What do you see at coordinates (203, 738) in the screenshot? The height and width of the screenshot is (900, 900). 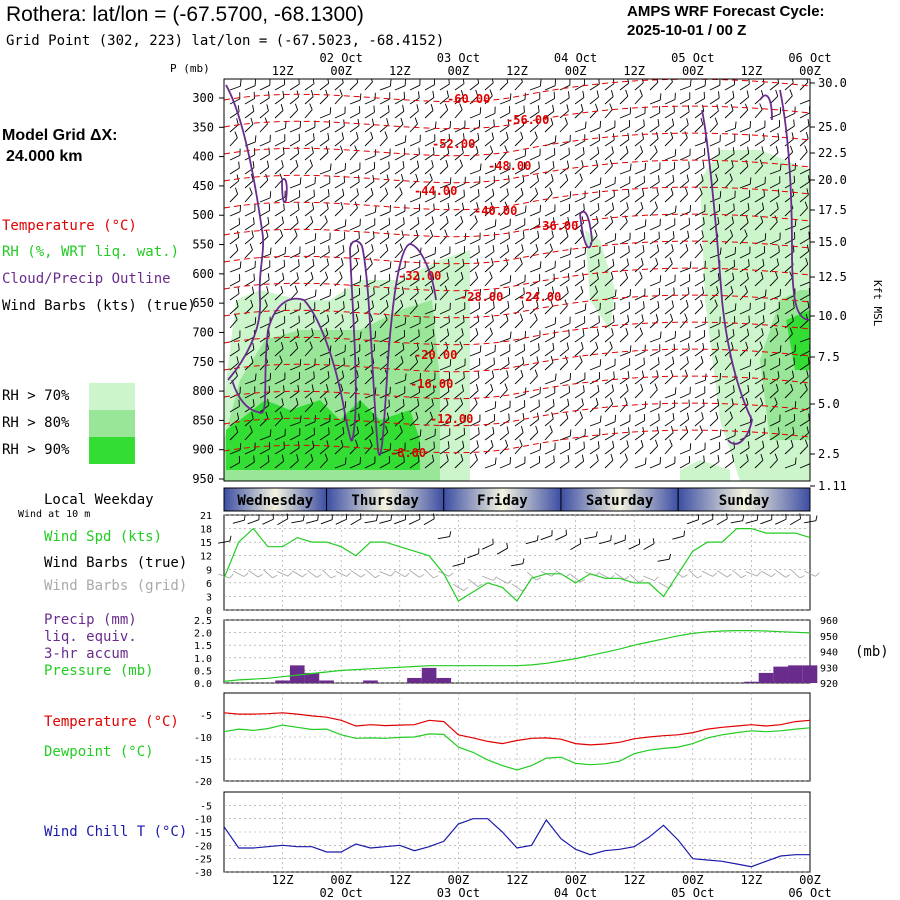 I see `temperature-panel-tick-label: -10` at bounding box center [203, 738].